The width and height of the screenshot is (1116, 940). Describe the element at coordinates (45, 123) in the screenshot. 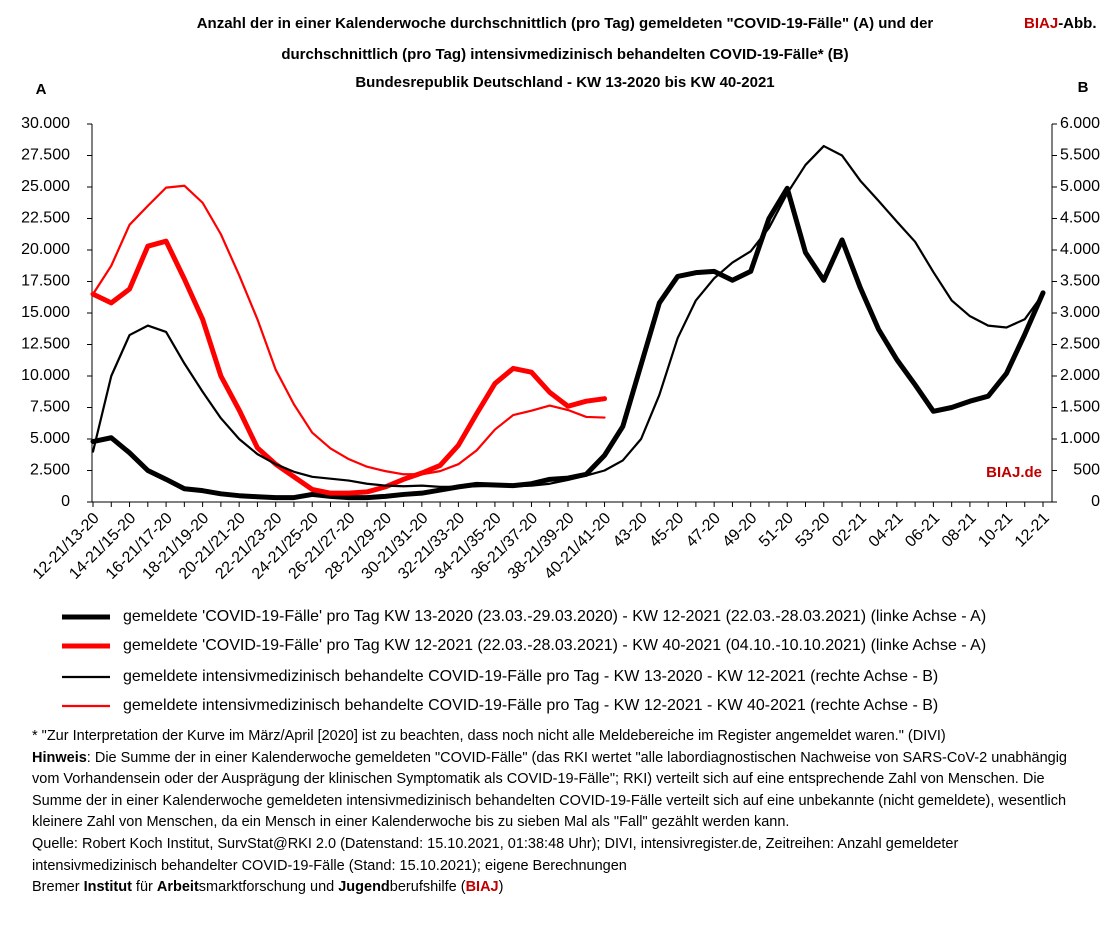

I see `y-tick-label: 30.000` at that location.